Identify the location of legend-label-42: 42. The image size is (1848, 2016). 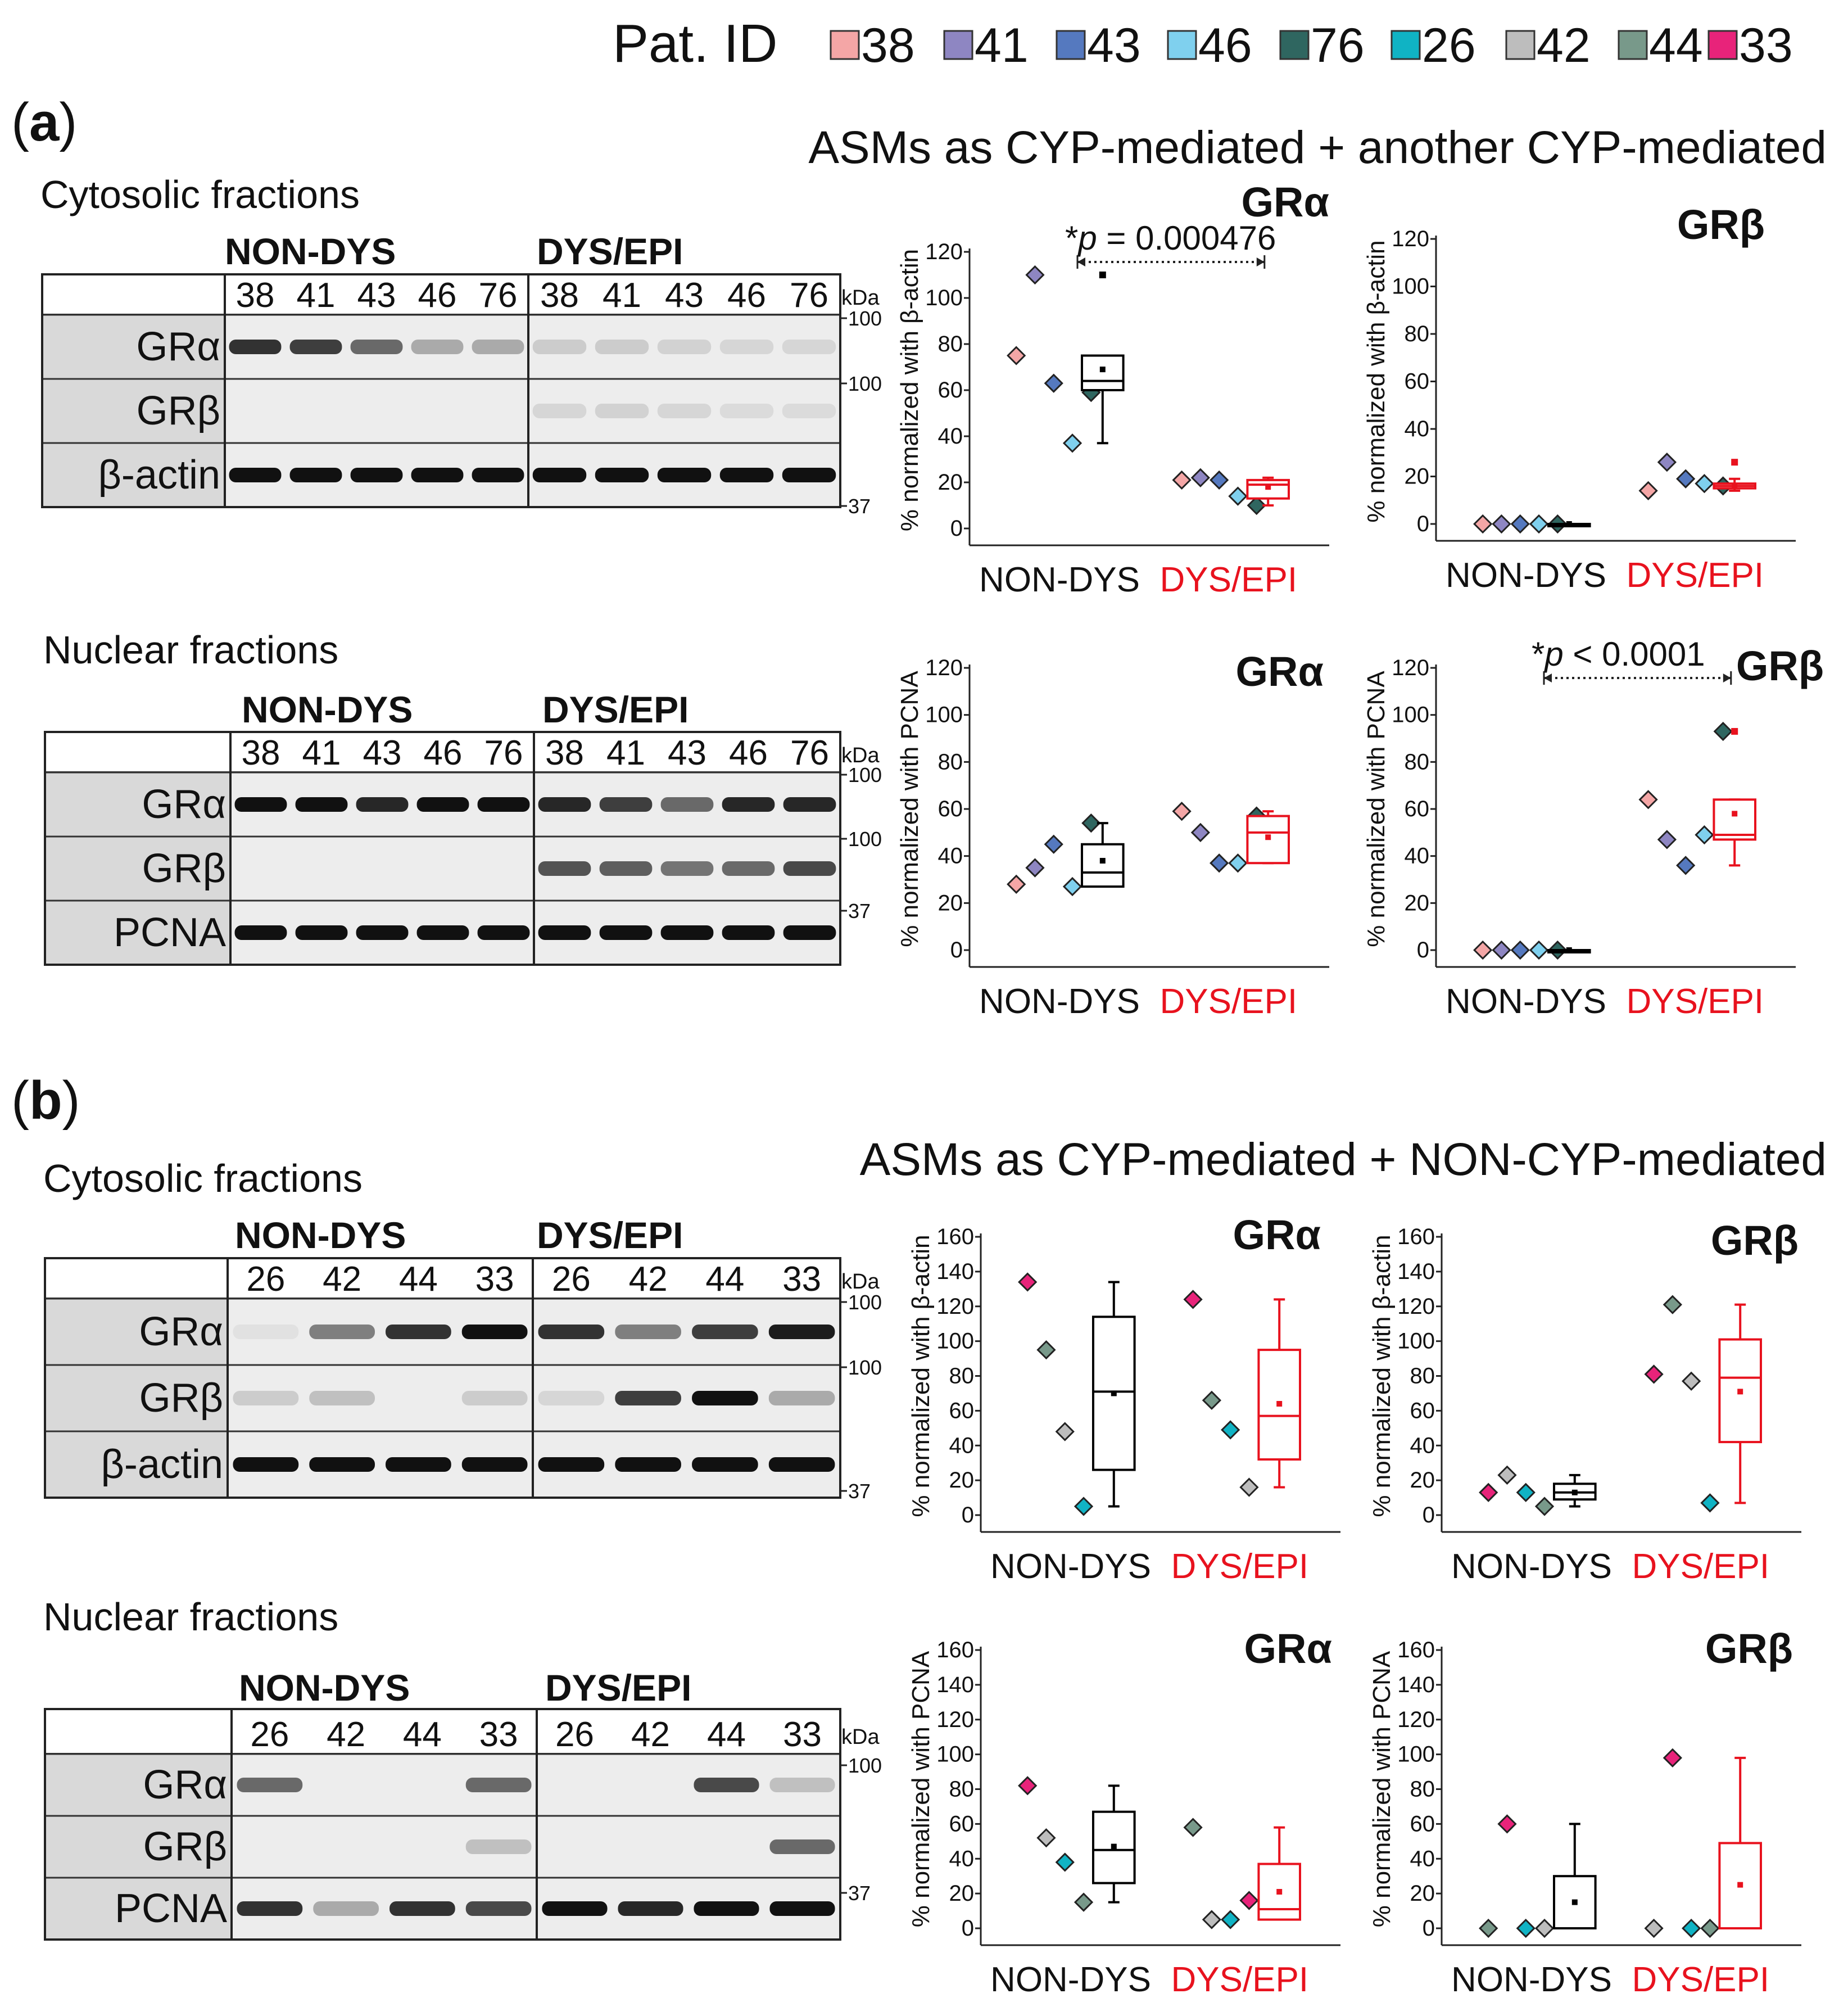
(1564, 46).